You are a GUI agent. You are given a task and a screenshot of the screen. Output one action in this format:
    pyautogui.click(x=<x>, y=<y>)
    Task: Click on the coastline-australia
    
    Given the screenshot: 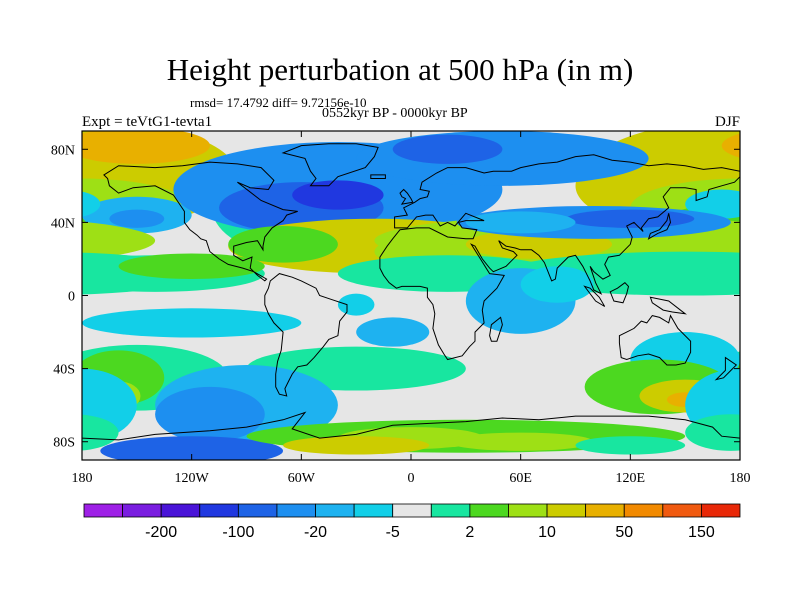 What is the action you would take?
    pyautogui.click(x=655, y=340)
    